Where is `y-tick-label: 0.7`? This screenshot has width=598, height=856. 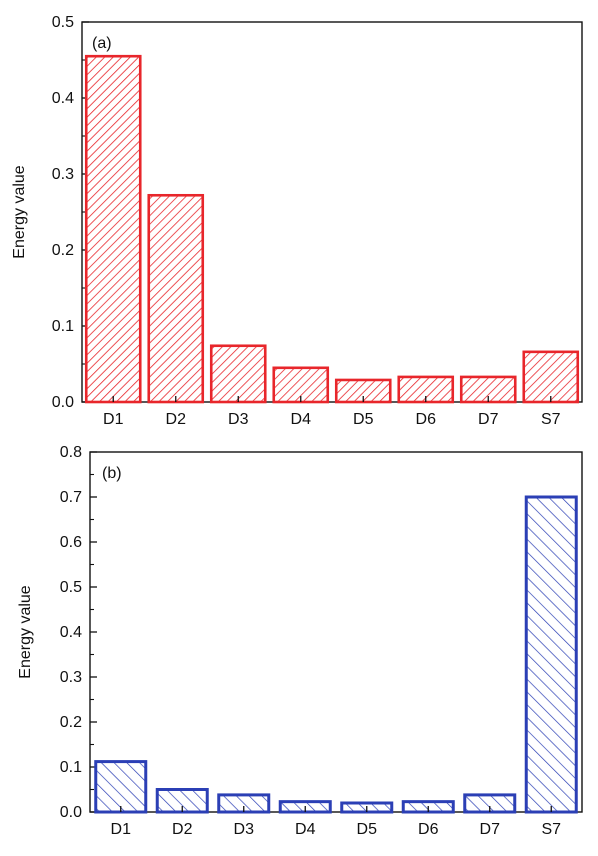
y-tick-label: 0.7 is located at coordinates (71, 497).